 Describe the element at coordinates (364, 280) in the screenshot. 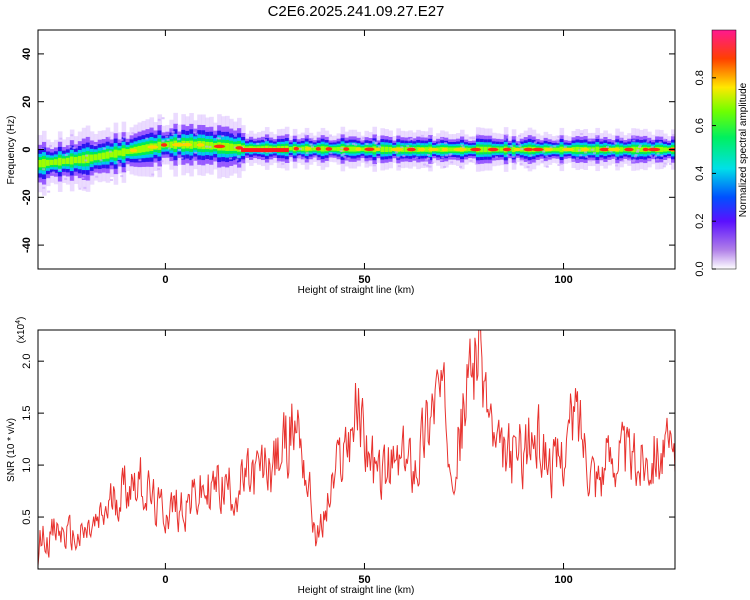

I see `spectrogram-x-tick-label: 50` at that location.